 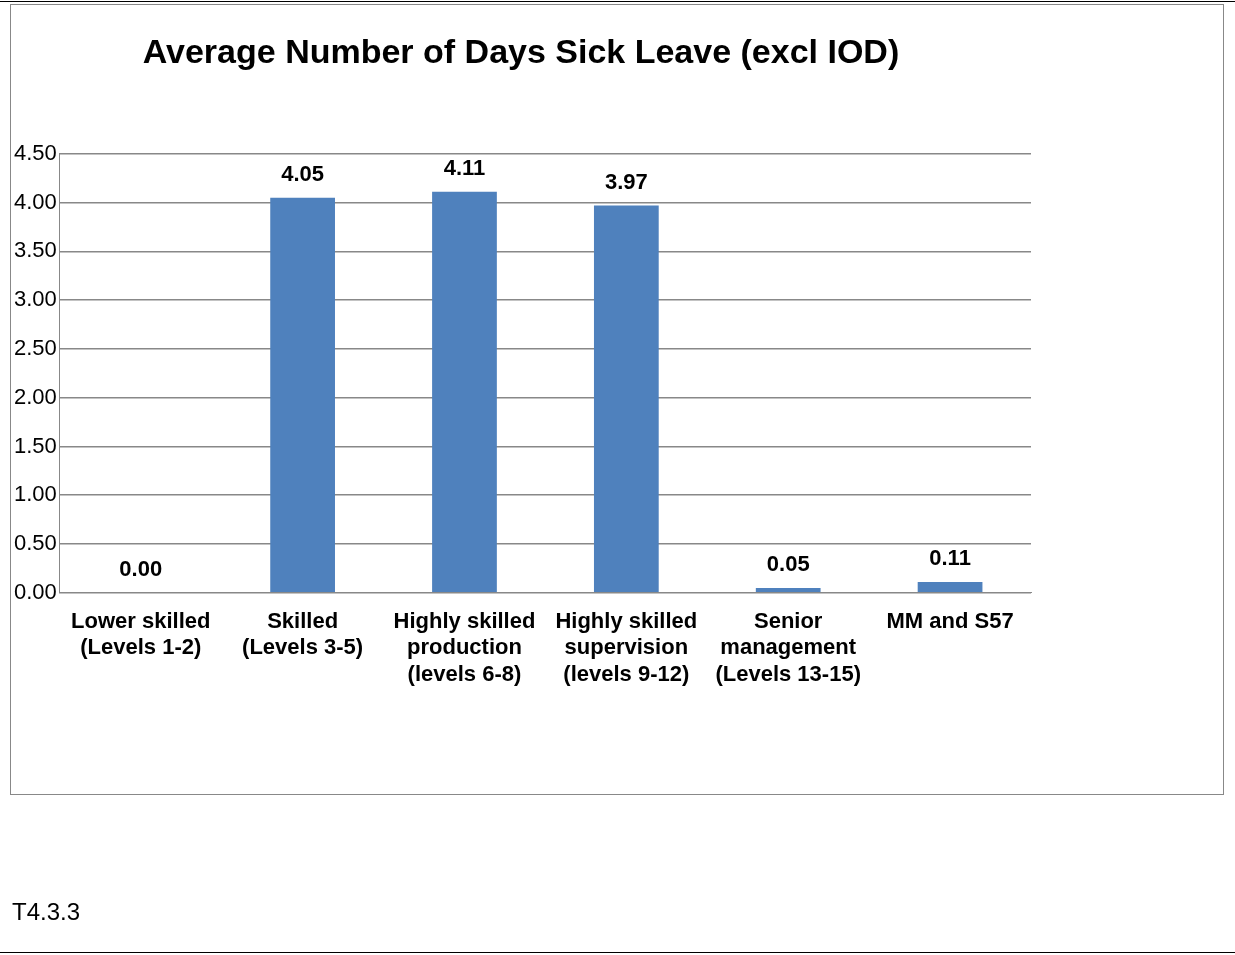 What do you see at coordinates (788, 647) in the screenshot?
I see `x-tick-label: Senior management (Levels 13-15)` at bounding box center [788, 647].